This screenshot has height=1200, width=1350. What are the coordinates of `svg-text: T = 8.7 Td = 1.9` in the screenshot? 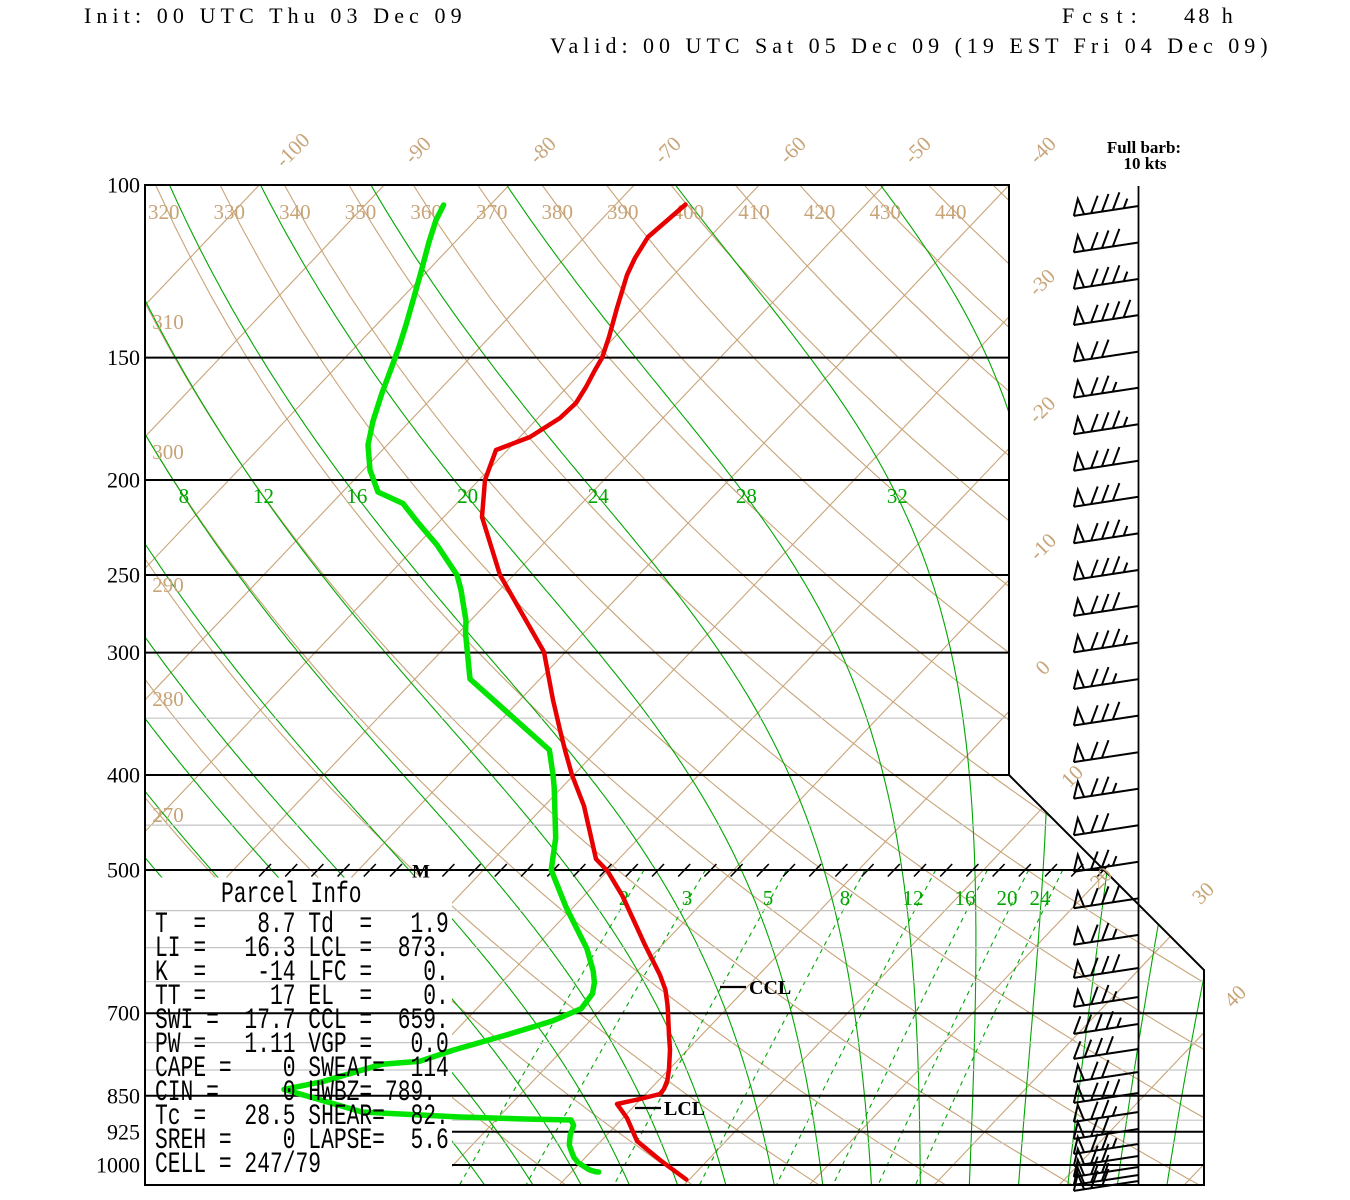 It's located at (302, 924).